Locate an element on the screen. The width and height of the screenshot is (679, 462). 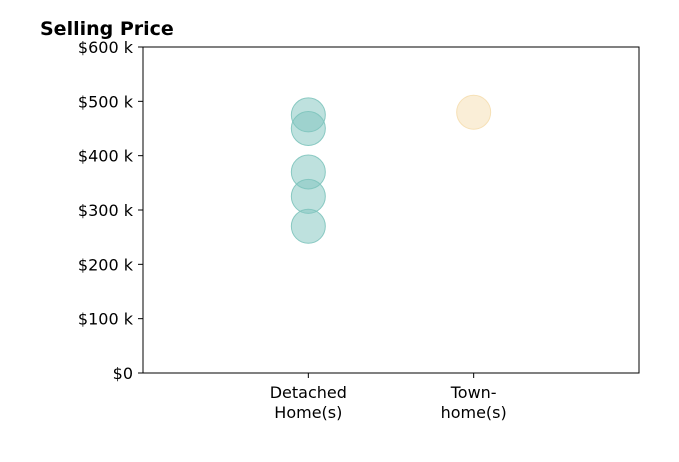
y-tick-label: $0 is located at coordinates (123, 373).